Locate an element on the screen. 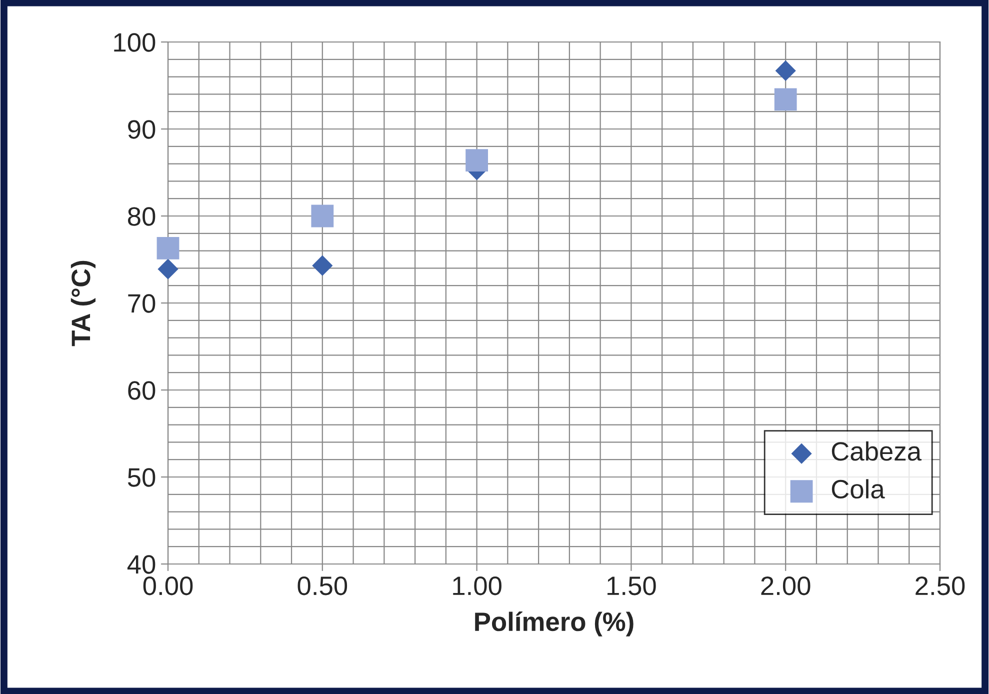 The width and height of the screenshot is (989, 694). y-tick-label: 60 is located at coordinates (142, 390).